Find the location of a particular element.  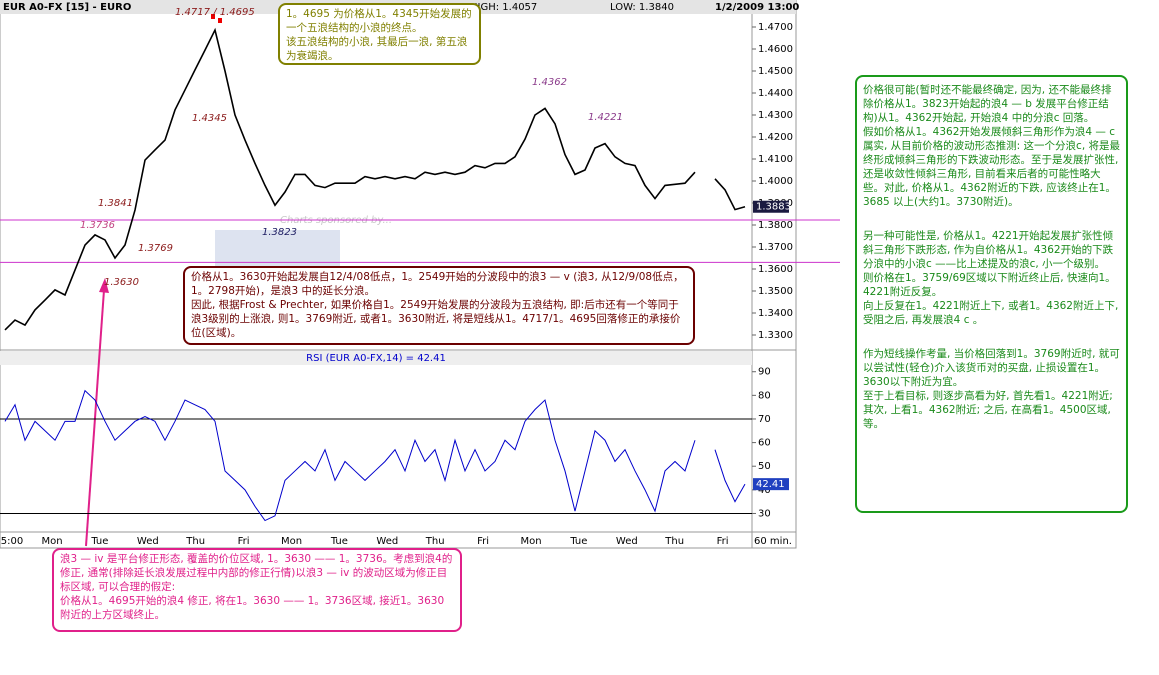

low: LOW: 1.3840 is located at coordinates (642, 7).